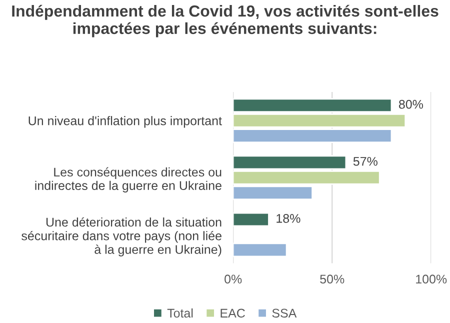 This screenshot has height=323, width=450. Describe the element at coordinates (125, 122) in the screenshot. I see `y-tick-label: Un niveau d'inflation plus important` at that location.